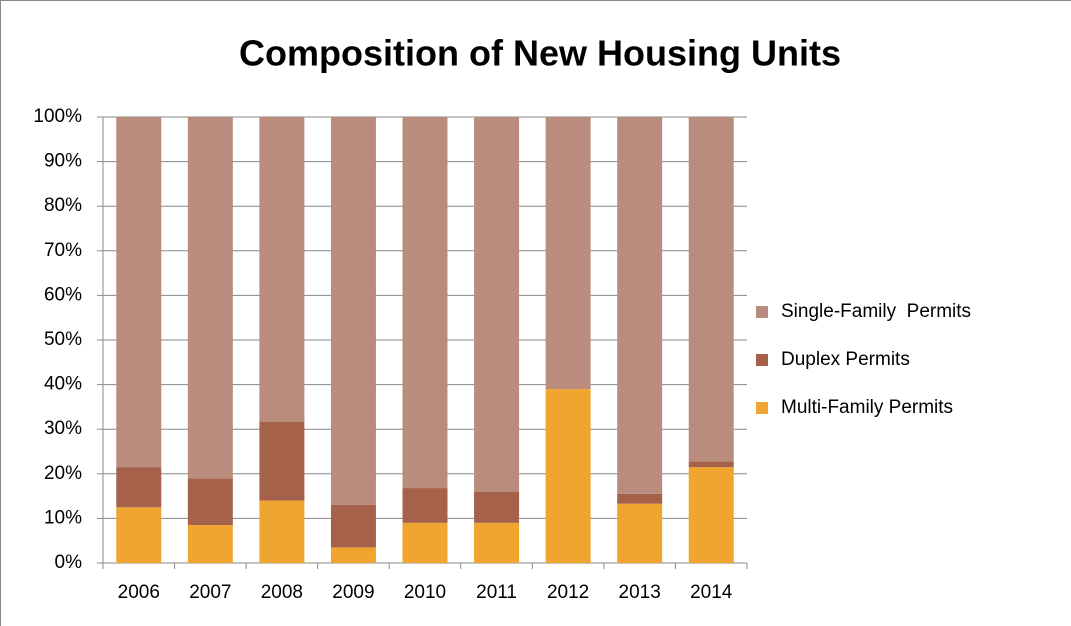  I want to click on legend-label: Multi-Family Permits, so click(867, 407).